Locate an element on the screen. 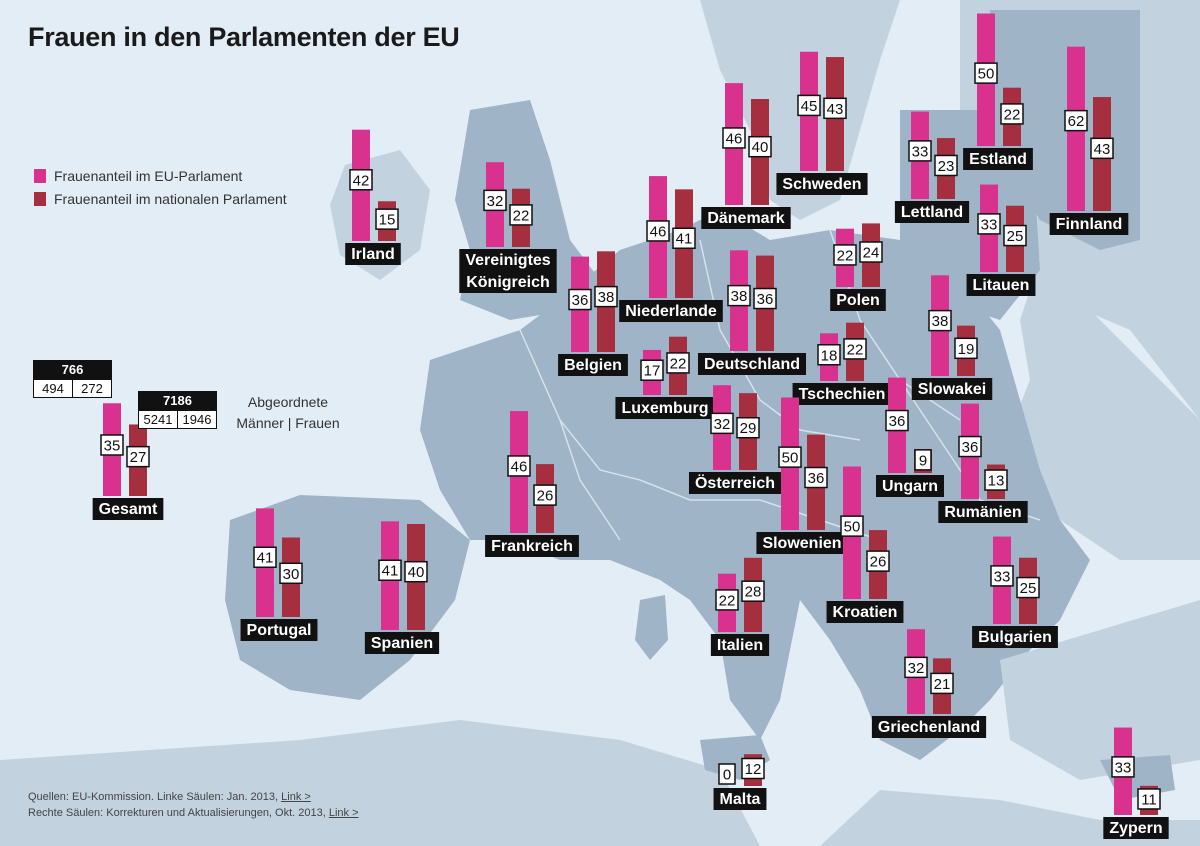 Image resolution: width=1200 pixels, height=846 pixels. country-group-frankreich: 46 26 Frankreich is located at coordinates (532, 484).